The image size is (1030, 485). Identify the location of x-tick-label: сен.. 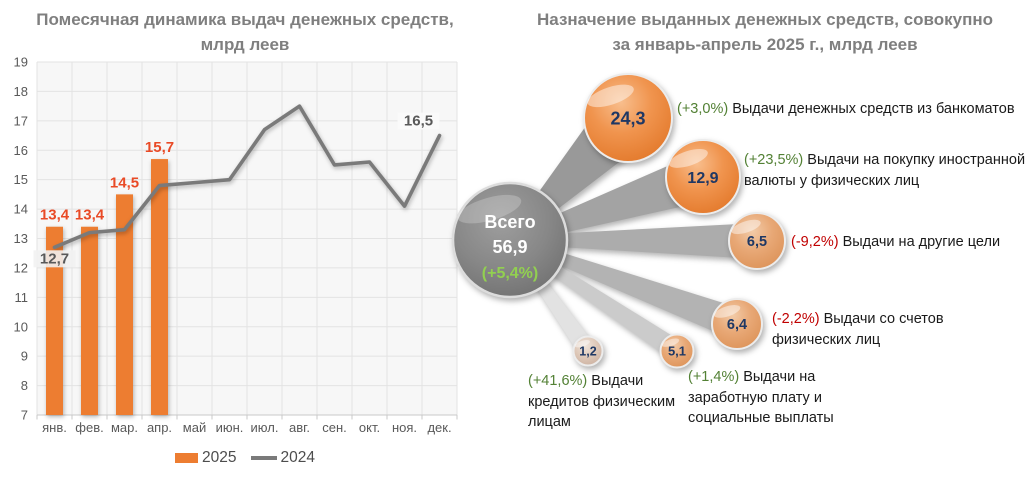
(334, 427).